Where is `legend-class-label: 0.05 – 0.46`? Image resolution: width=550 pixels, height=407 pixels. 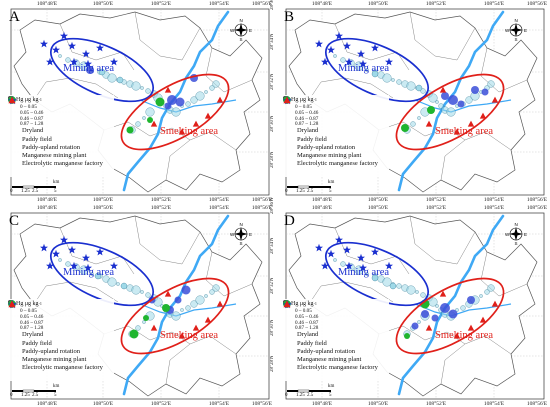
legend-class-label: 0.05 – 0.46 is located at coordinates (307, 112).